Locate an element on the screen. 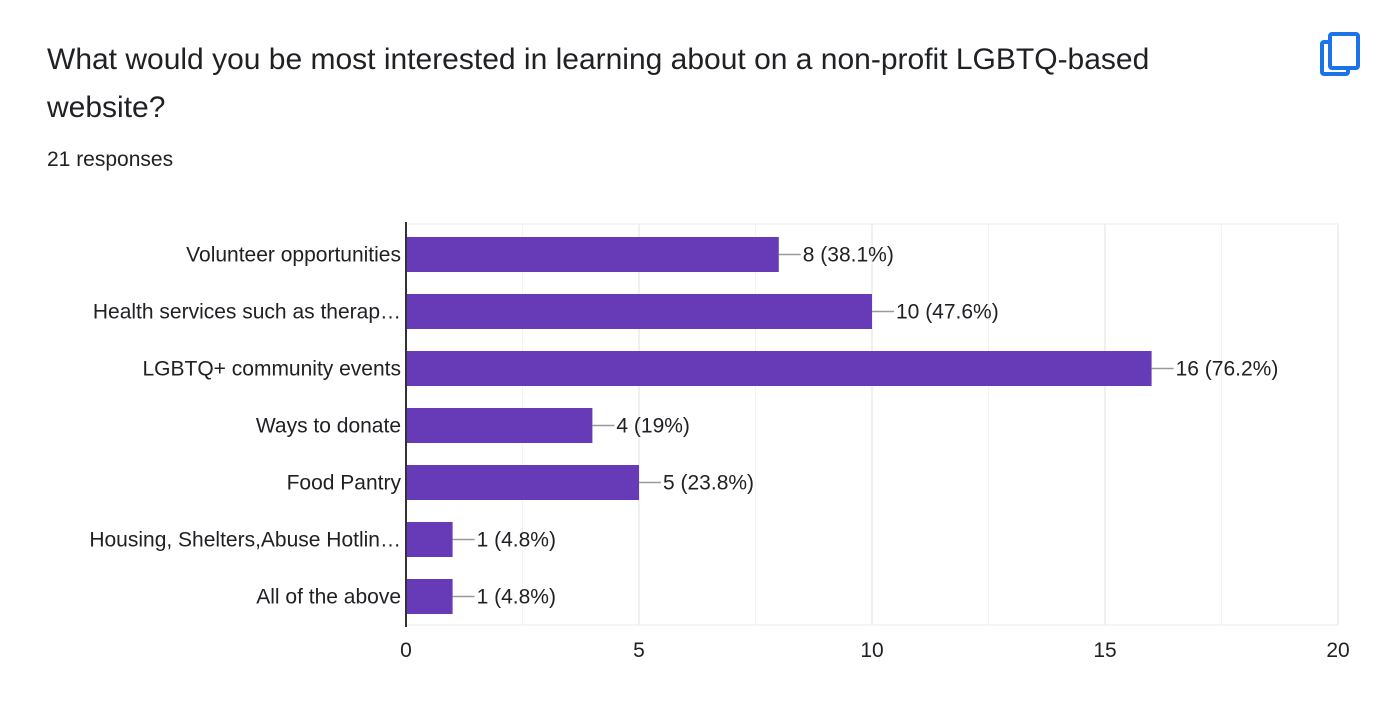 This screenshot has height=714, width=1376. category-label: Volunteer opportunities is located at coordinates (293, 255).